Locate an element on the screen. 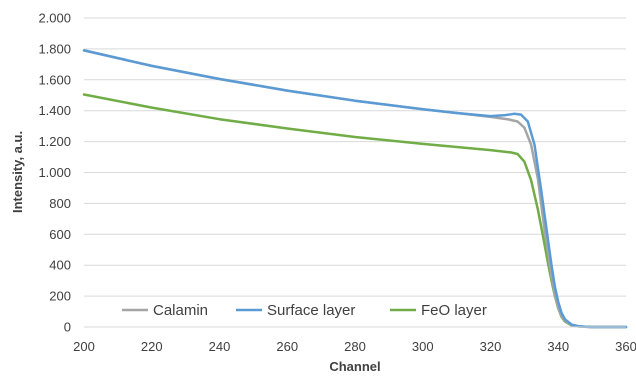 The image size is (636, 377). x-tick-label: 340 is located at coordinates (558, 346).